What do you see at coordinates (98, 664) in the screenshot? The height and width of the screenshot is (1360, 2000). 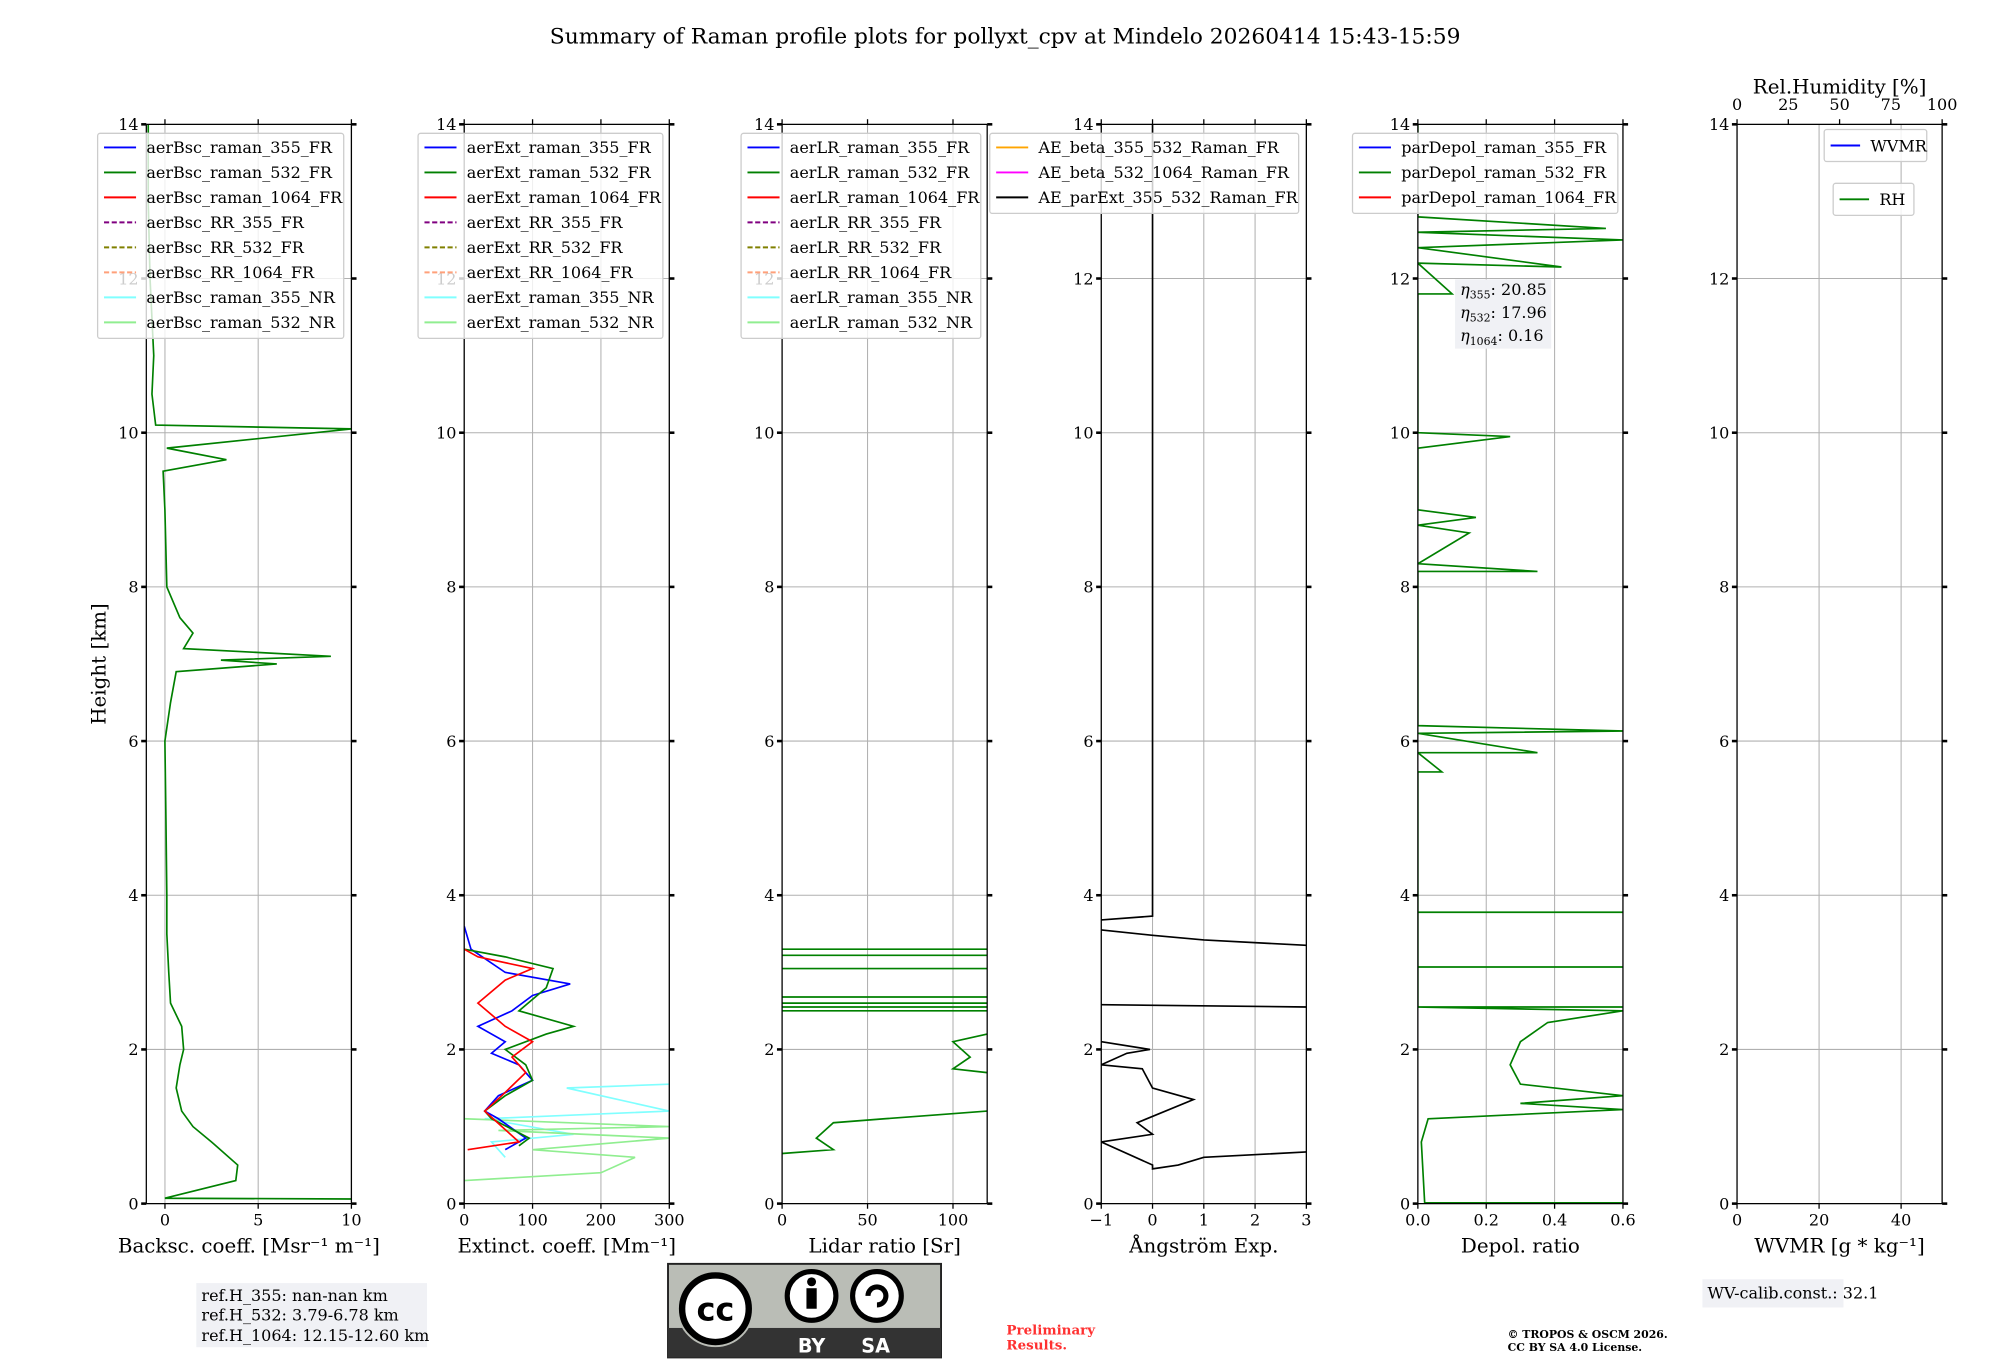 I see `y-axis-label: Height [km]` at bounding box center [98, 664].